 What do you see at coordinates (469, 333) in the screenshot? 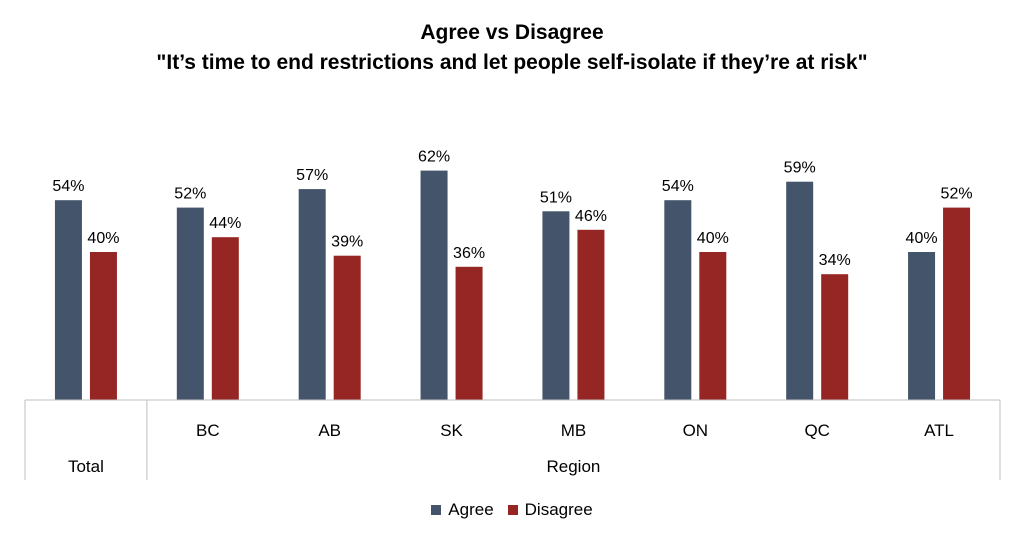
I see `bar-sk-disagree` at bounding box center [469, 333].